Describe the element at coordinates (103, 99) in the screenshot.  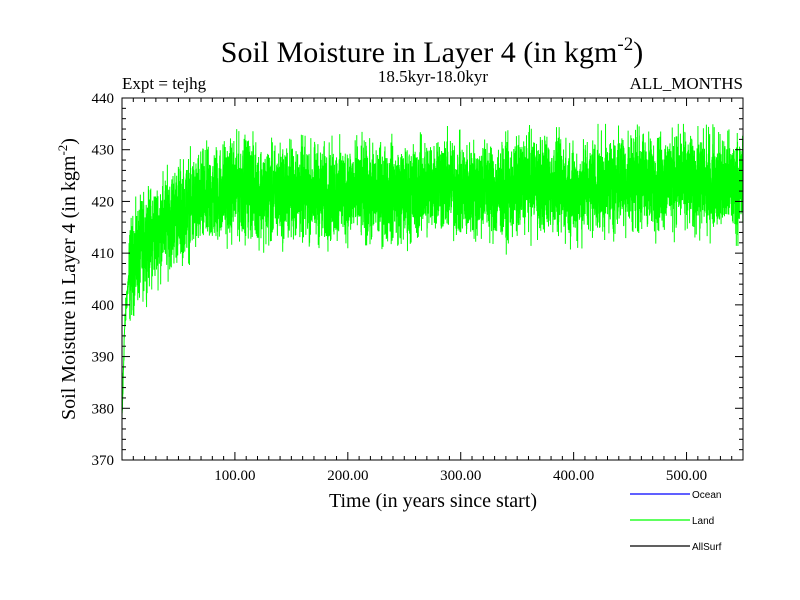
I see `y-tick-label: 440` at that location.